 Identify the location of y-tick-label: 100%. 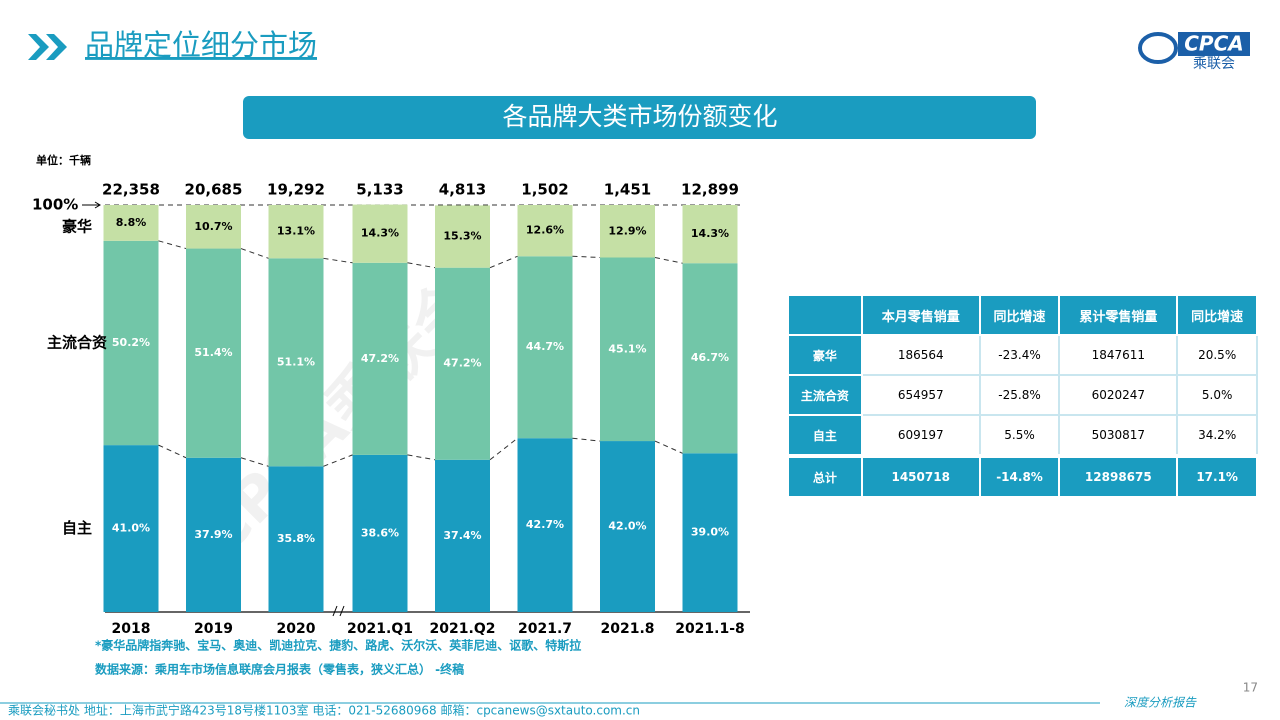
(55, 205).